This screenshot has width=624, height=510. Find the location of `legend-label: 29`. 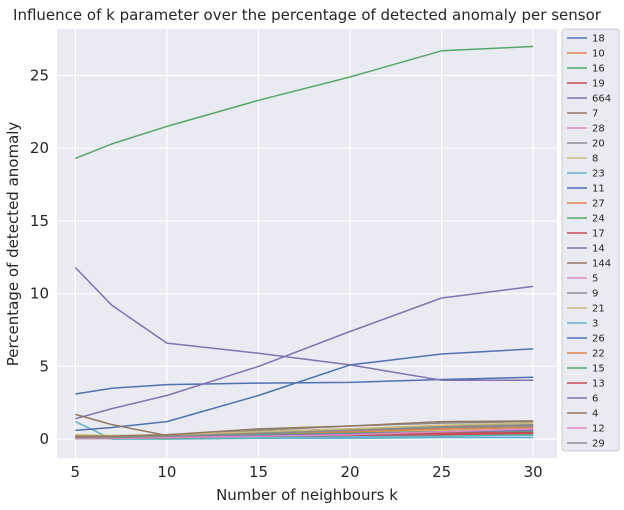

legend-label: 29 is located at coordinates (598, 444).